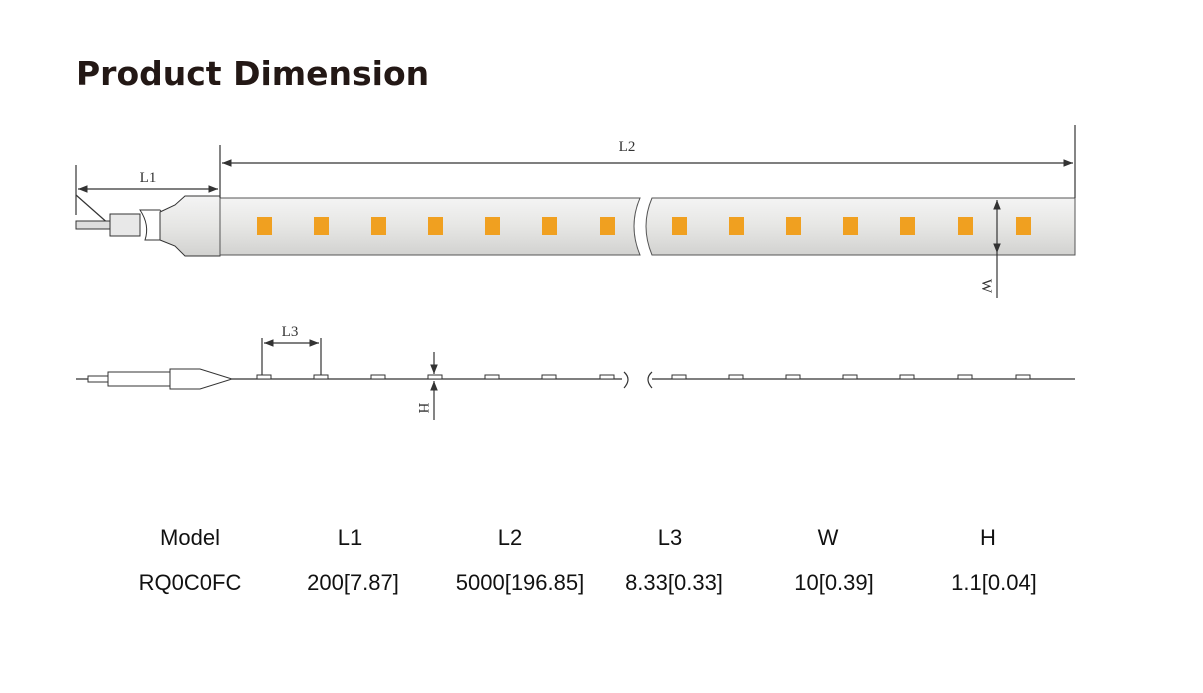 The width and height of the screenshot is (1203, 693). Describe the element at coordinates (575, 372) in the screenshot. I see `side-view: L3 H` at that location.